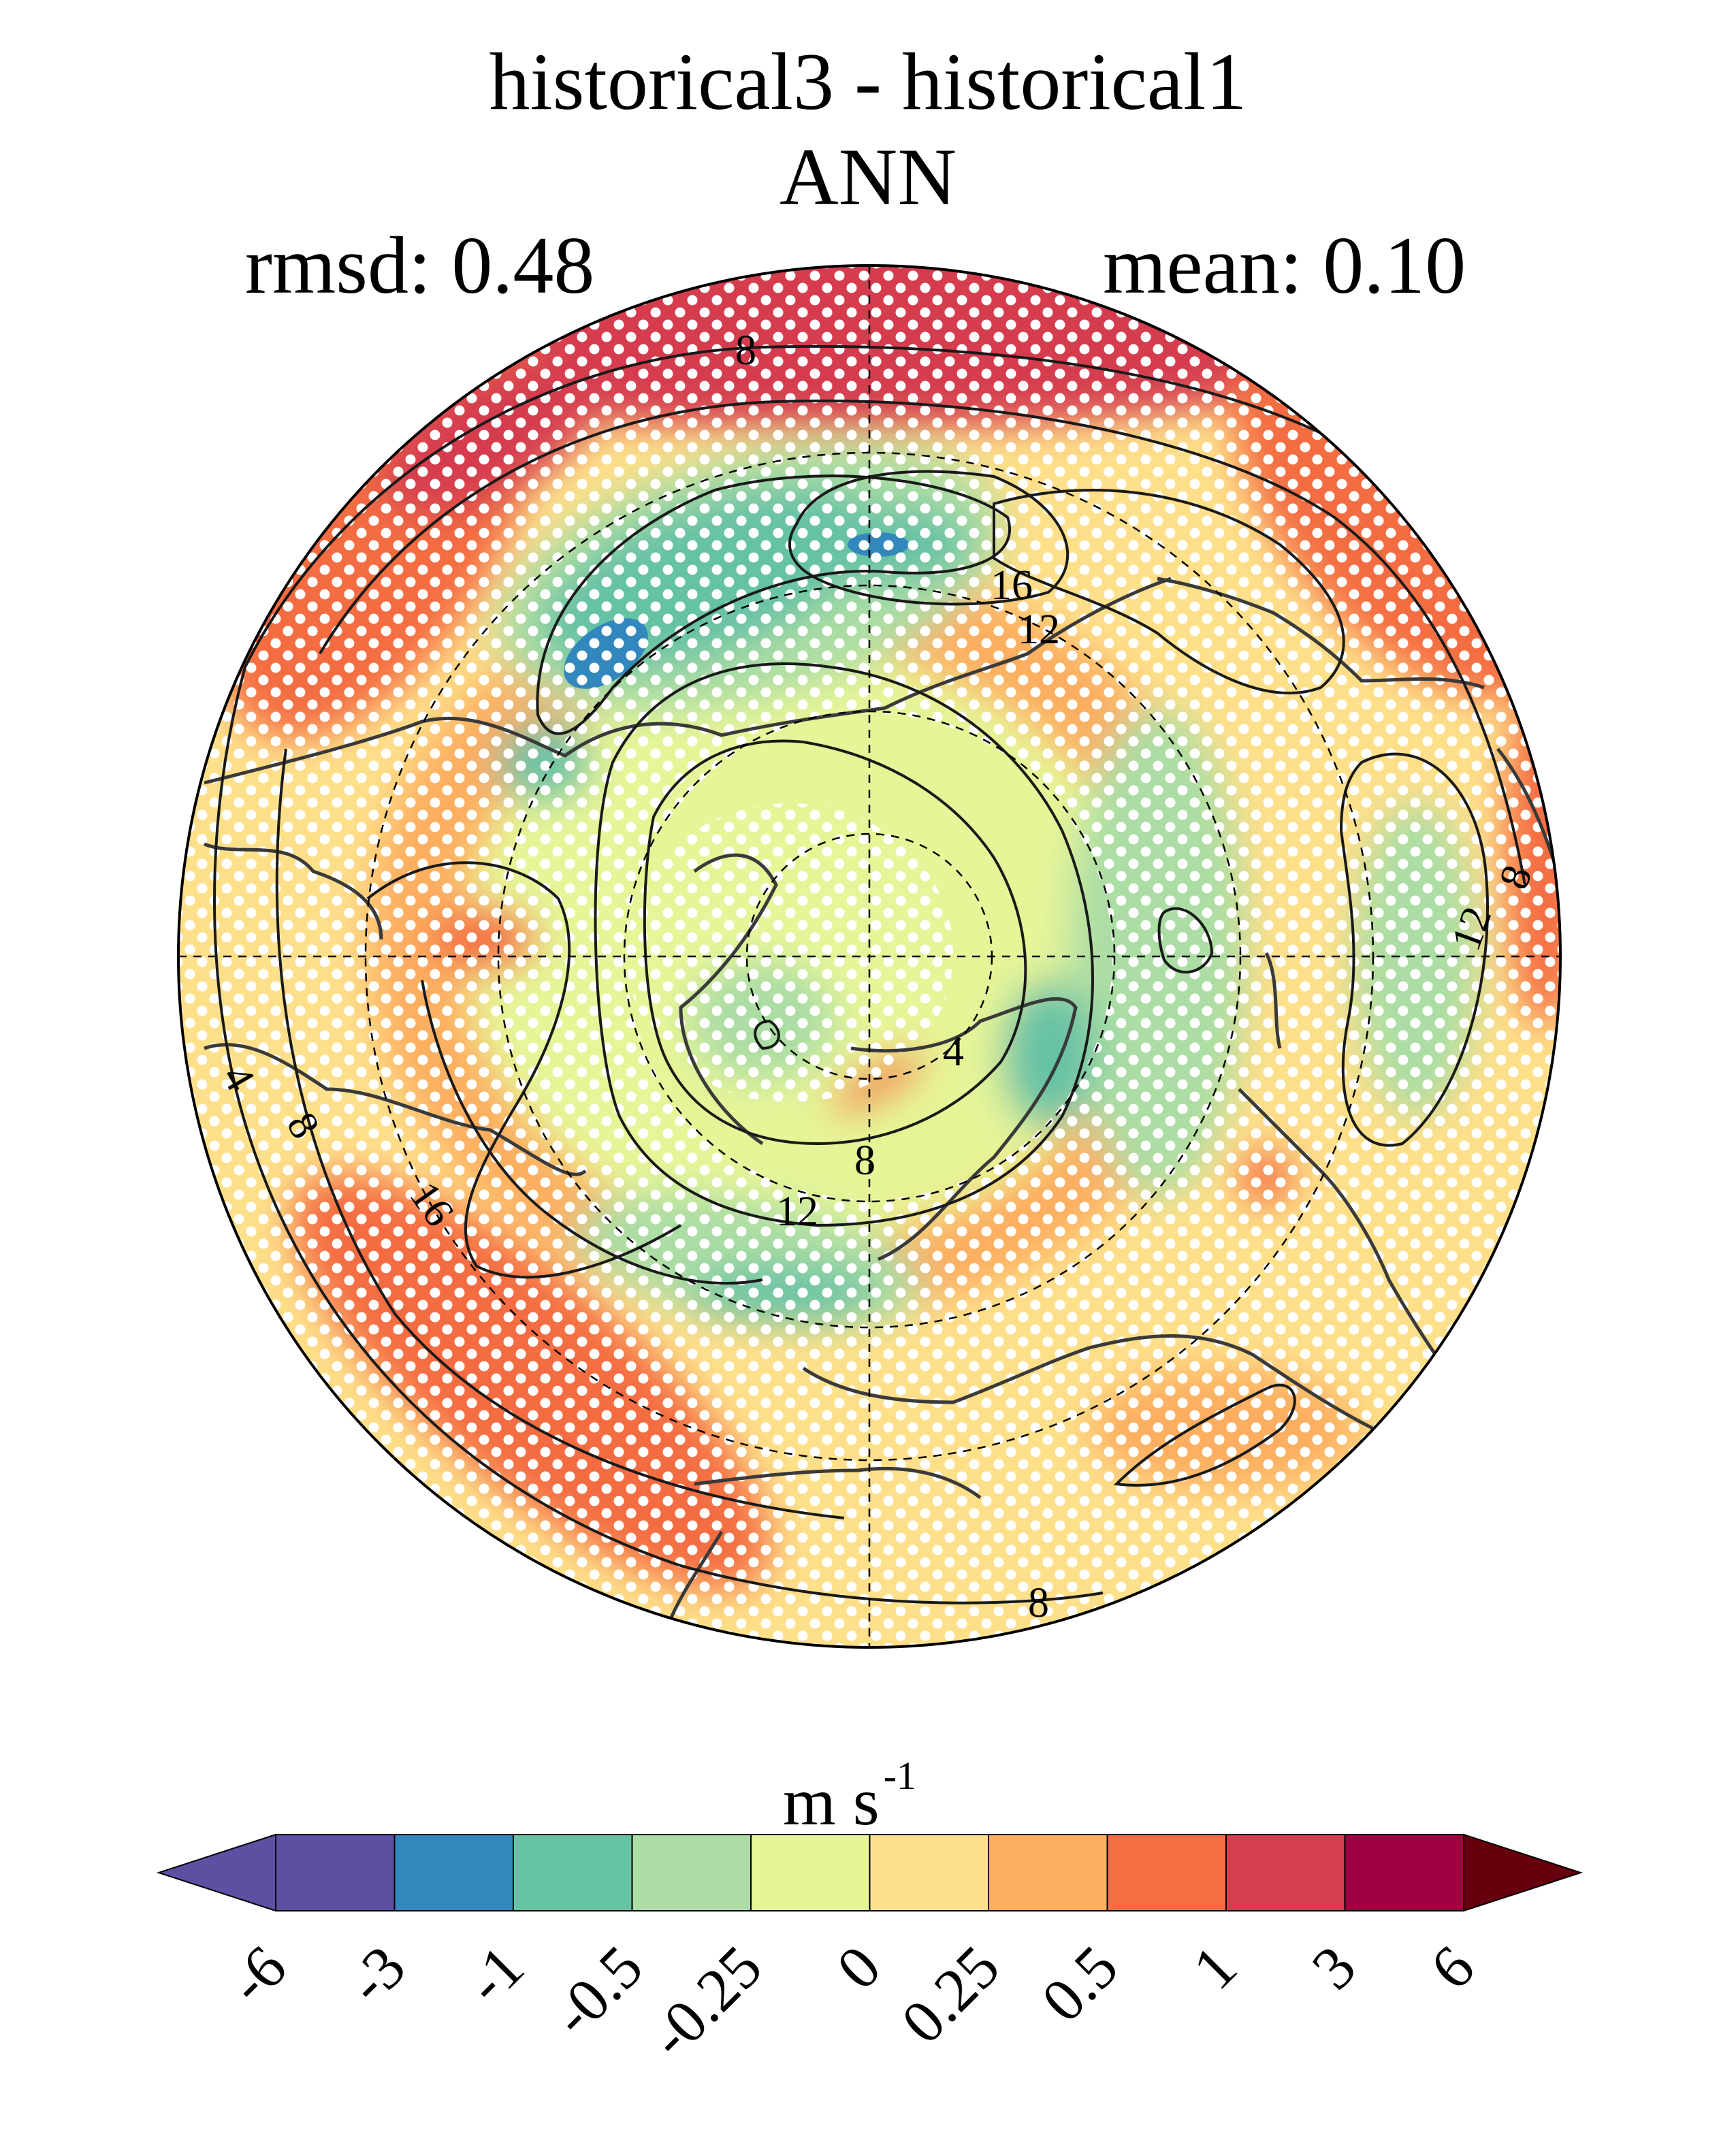  I want to click on colorbar-extend-high, so click(1523, 1872).